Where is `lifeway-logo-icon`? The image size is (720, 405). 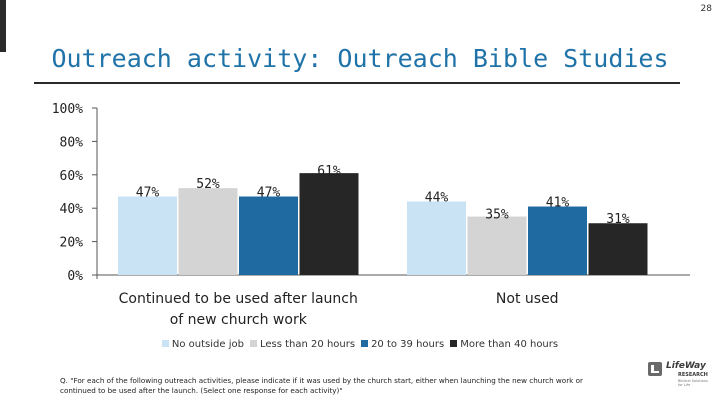
lifeway-logo-icon is located at coordinates (655, 369).